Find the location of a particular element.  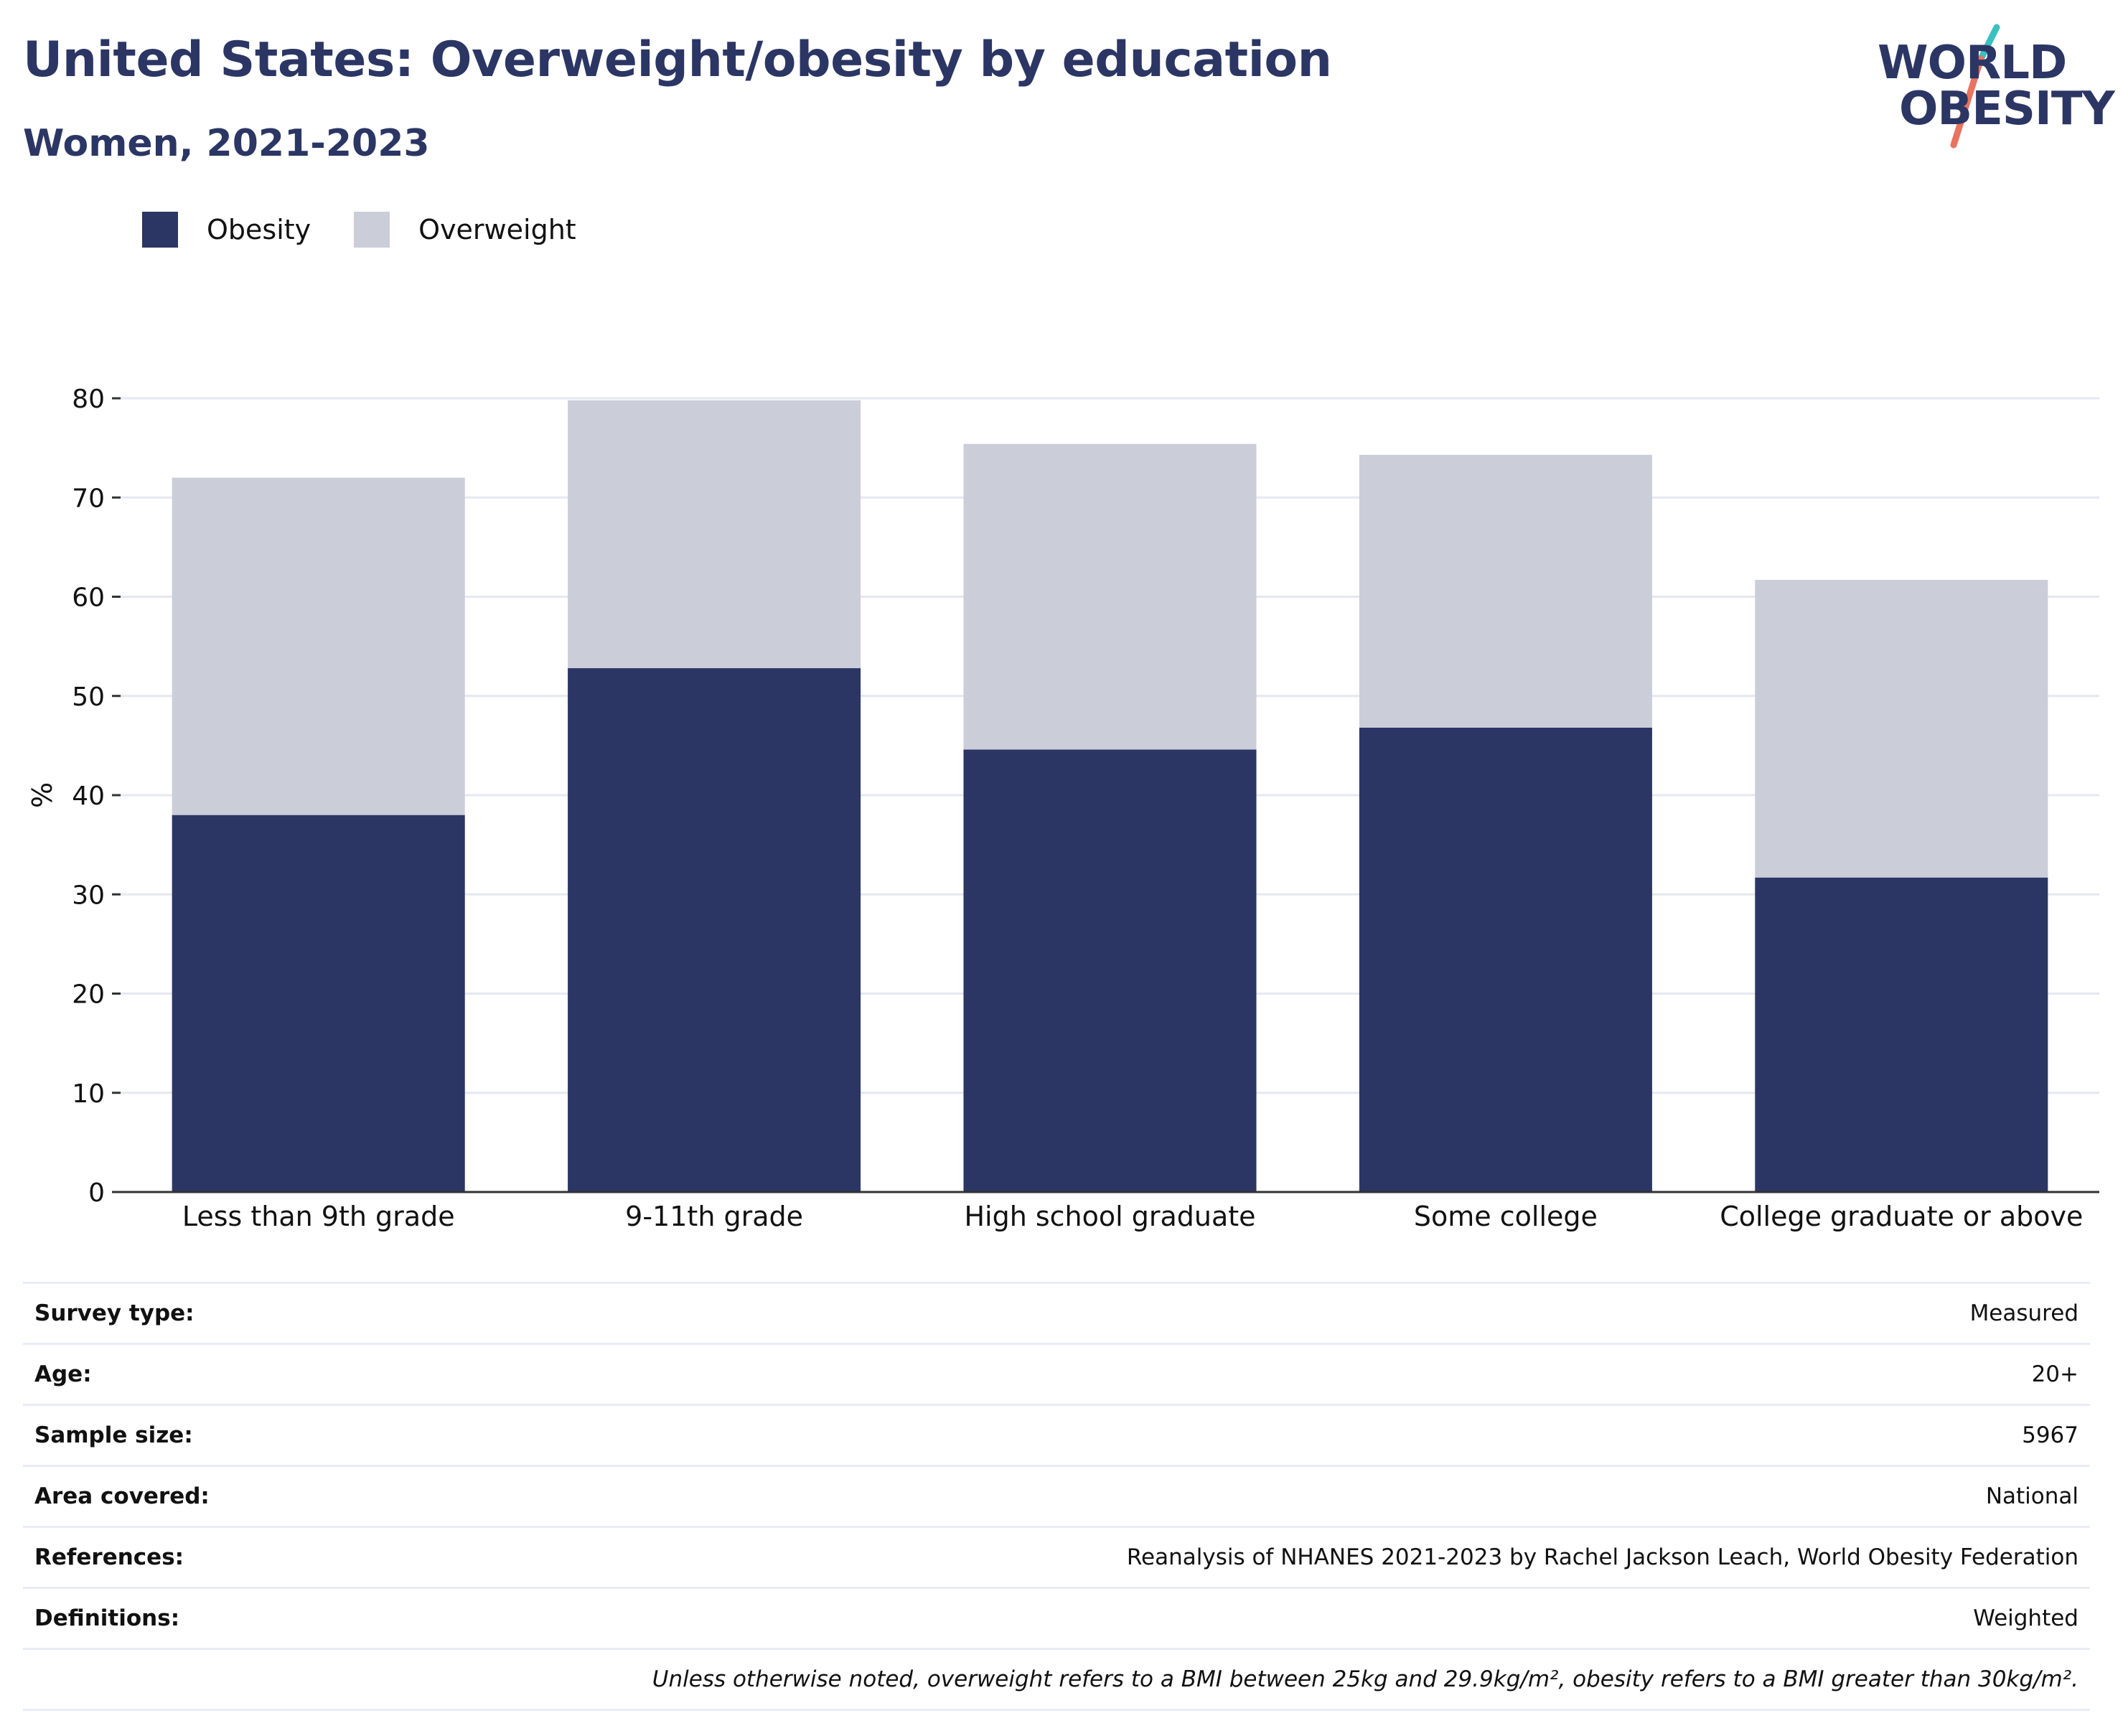

metadata-key: Survey type: is located at coordinates (250, 1313).